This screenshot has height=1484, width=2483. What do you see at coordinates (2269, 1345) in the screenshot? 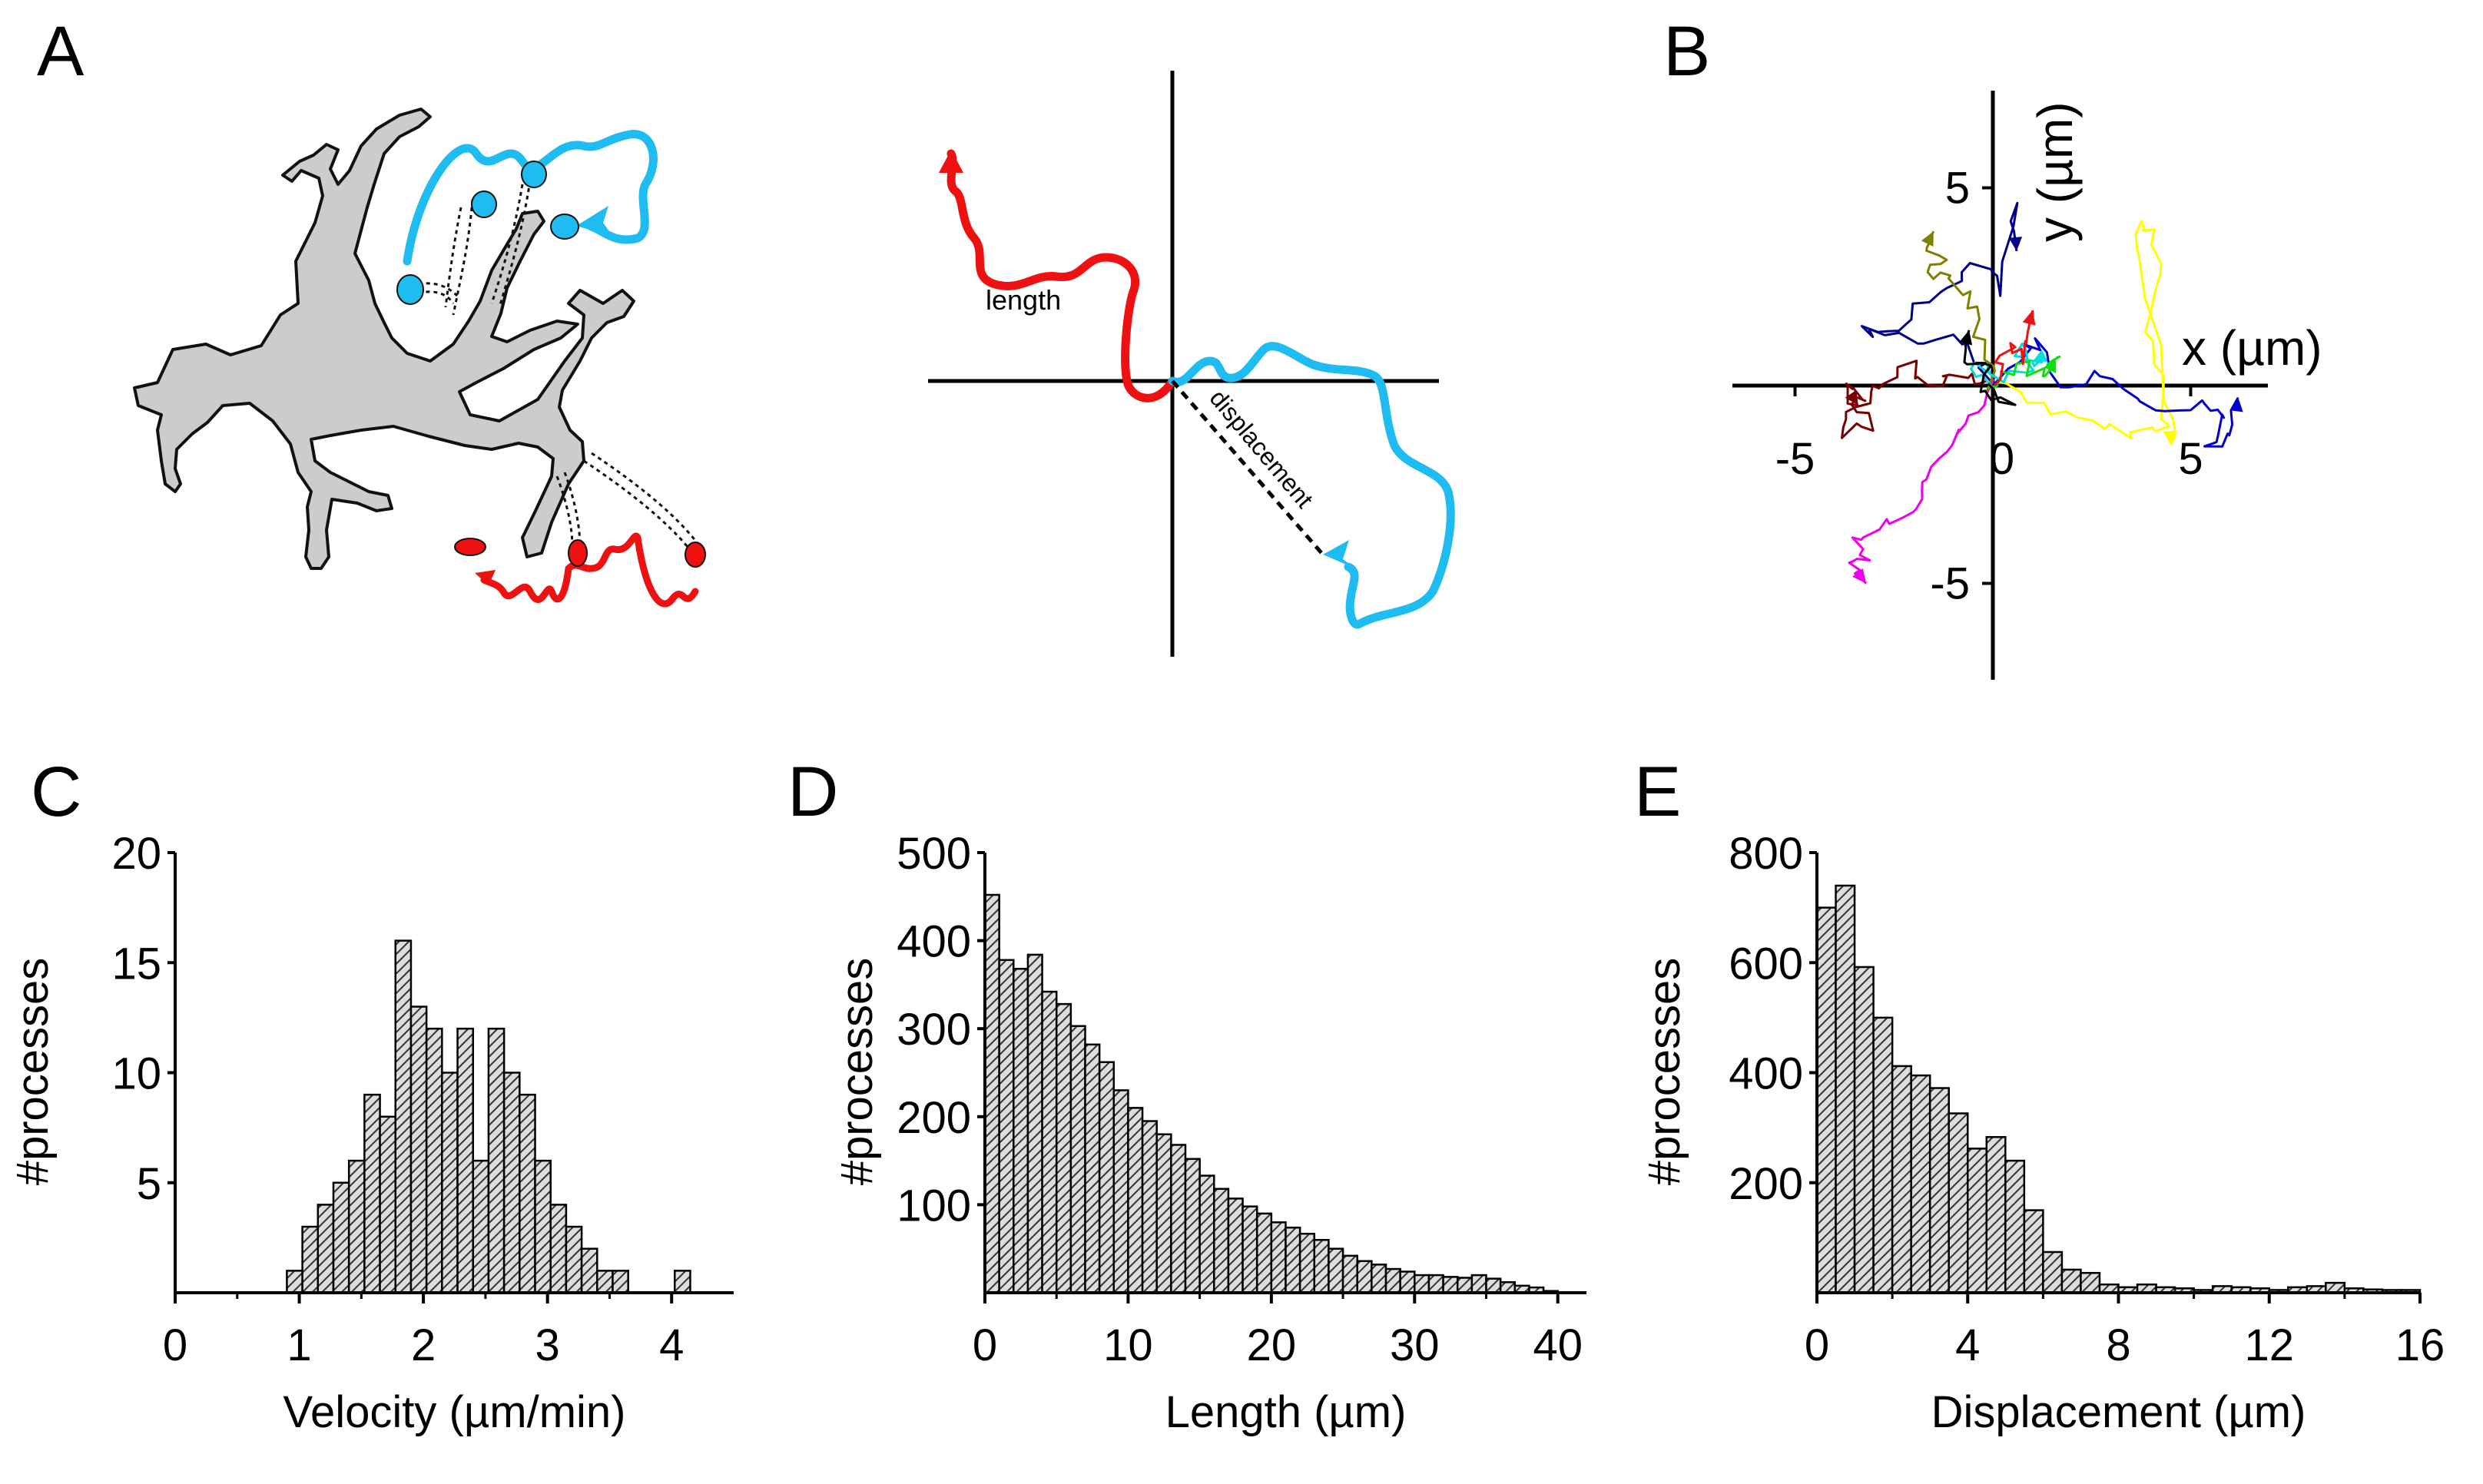
I see `x-tick-label: 12` at bounding box center [2269, 1345].